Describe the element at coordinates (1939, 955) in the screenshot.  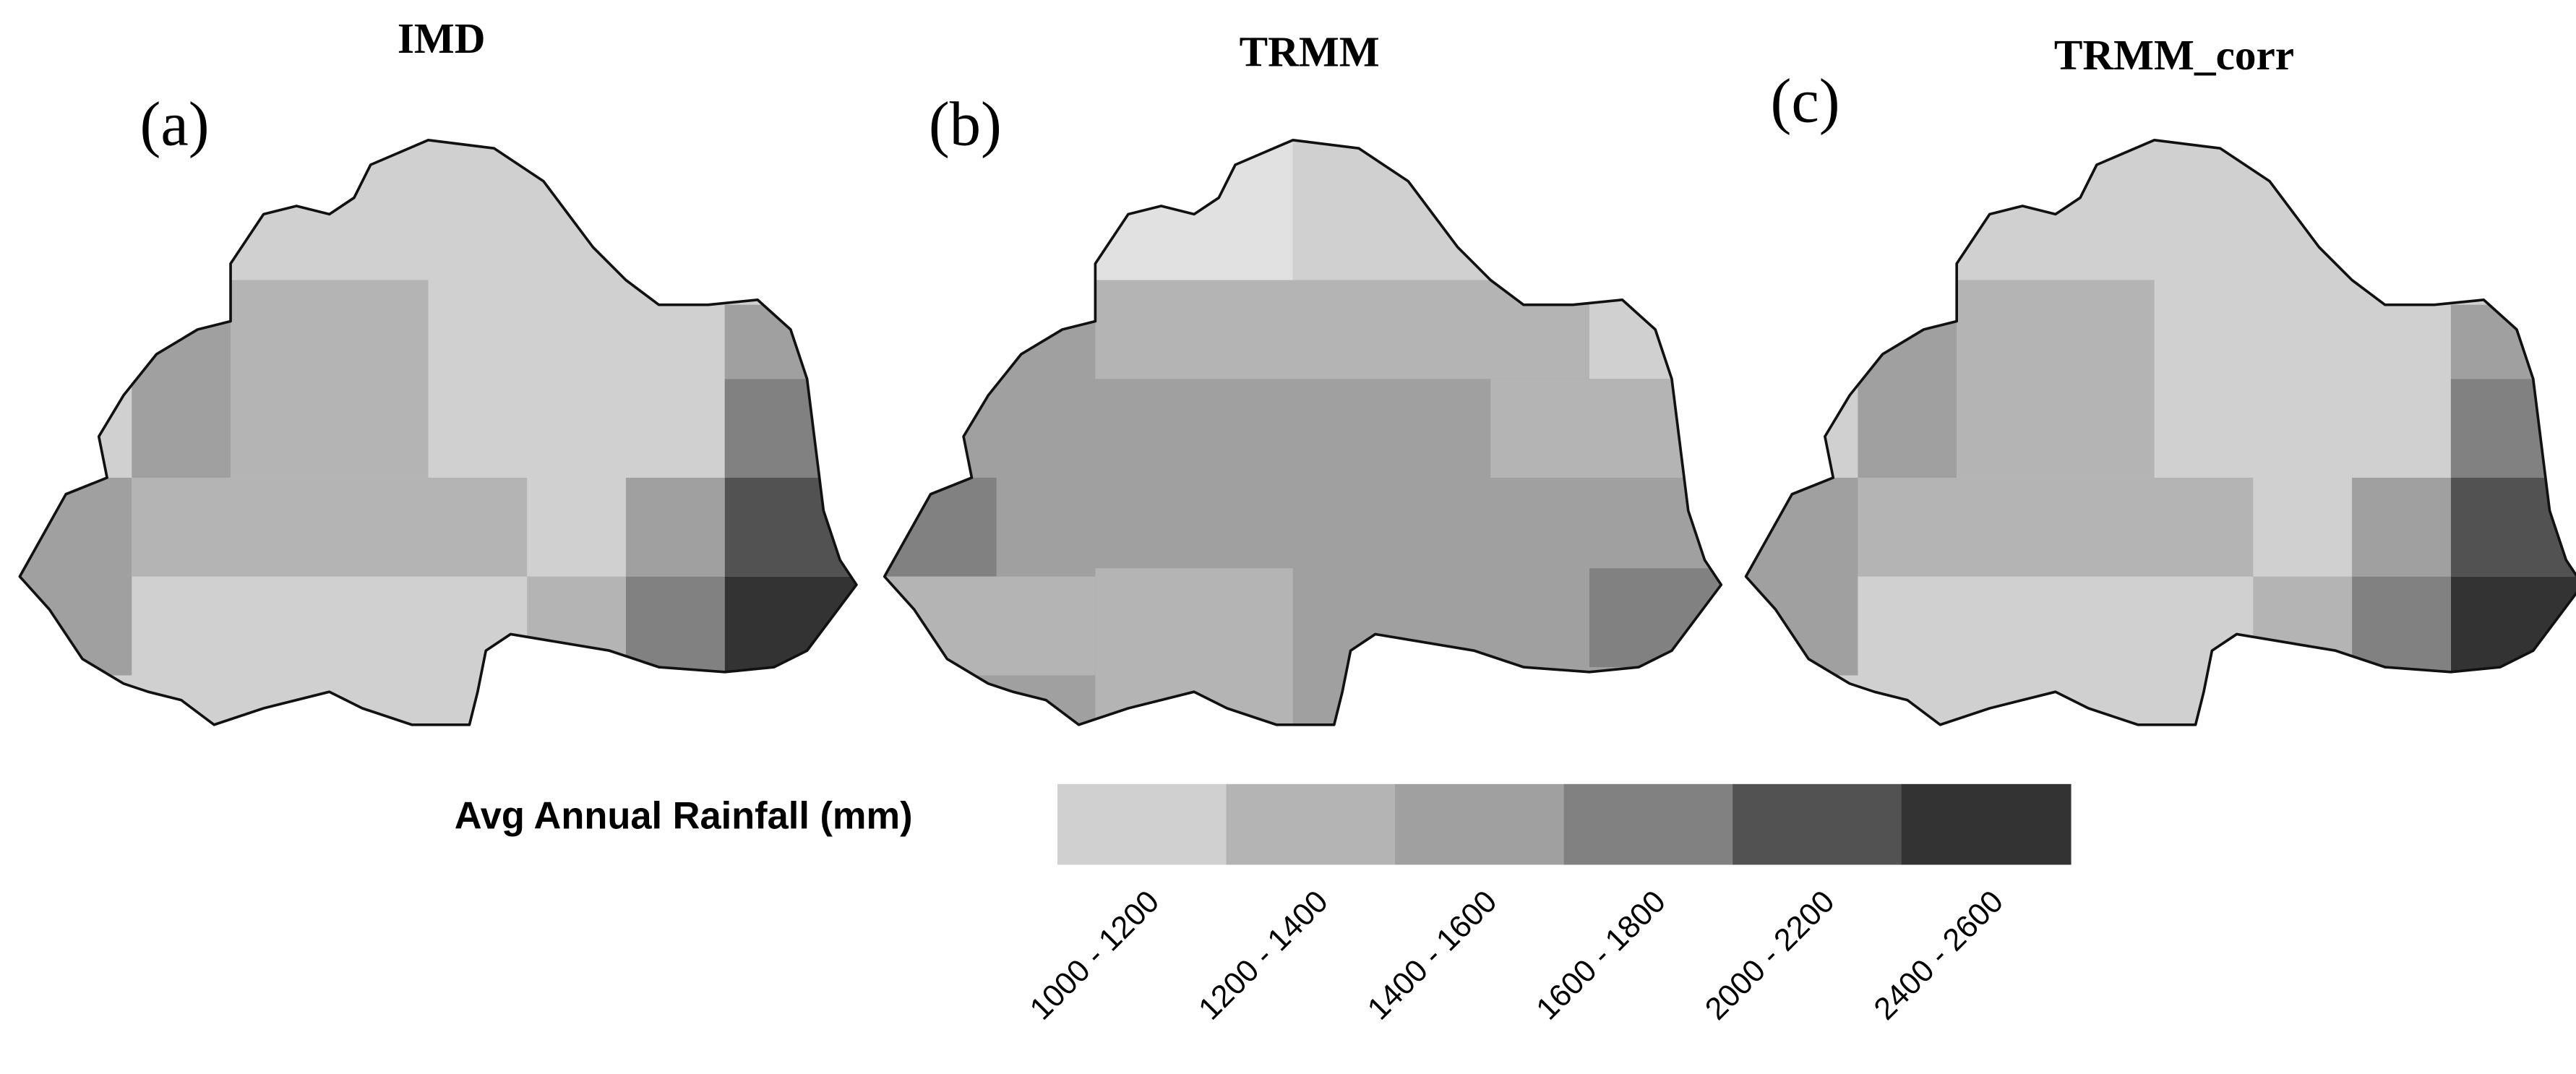
I see `legend-label: 2400 - 2600` at that location.